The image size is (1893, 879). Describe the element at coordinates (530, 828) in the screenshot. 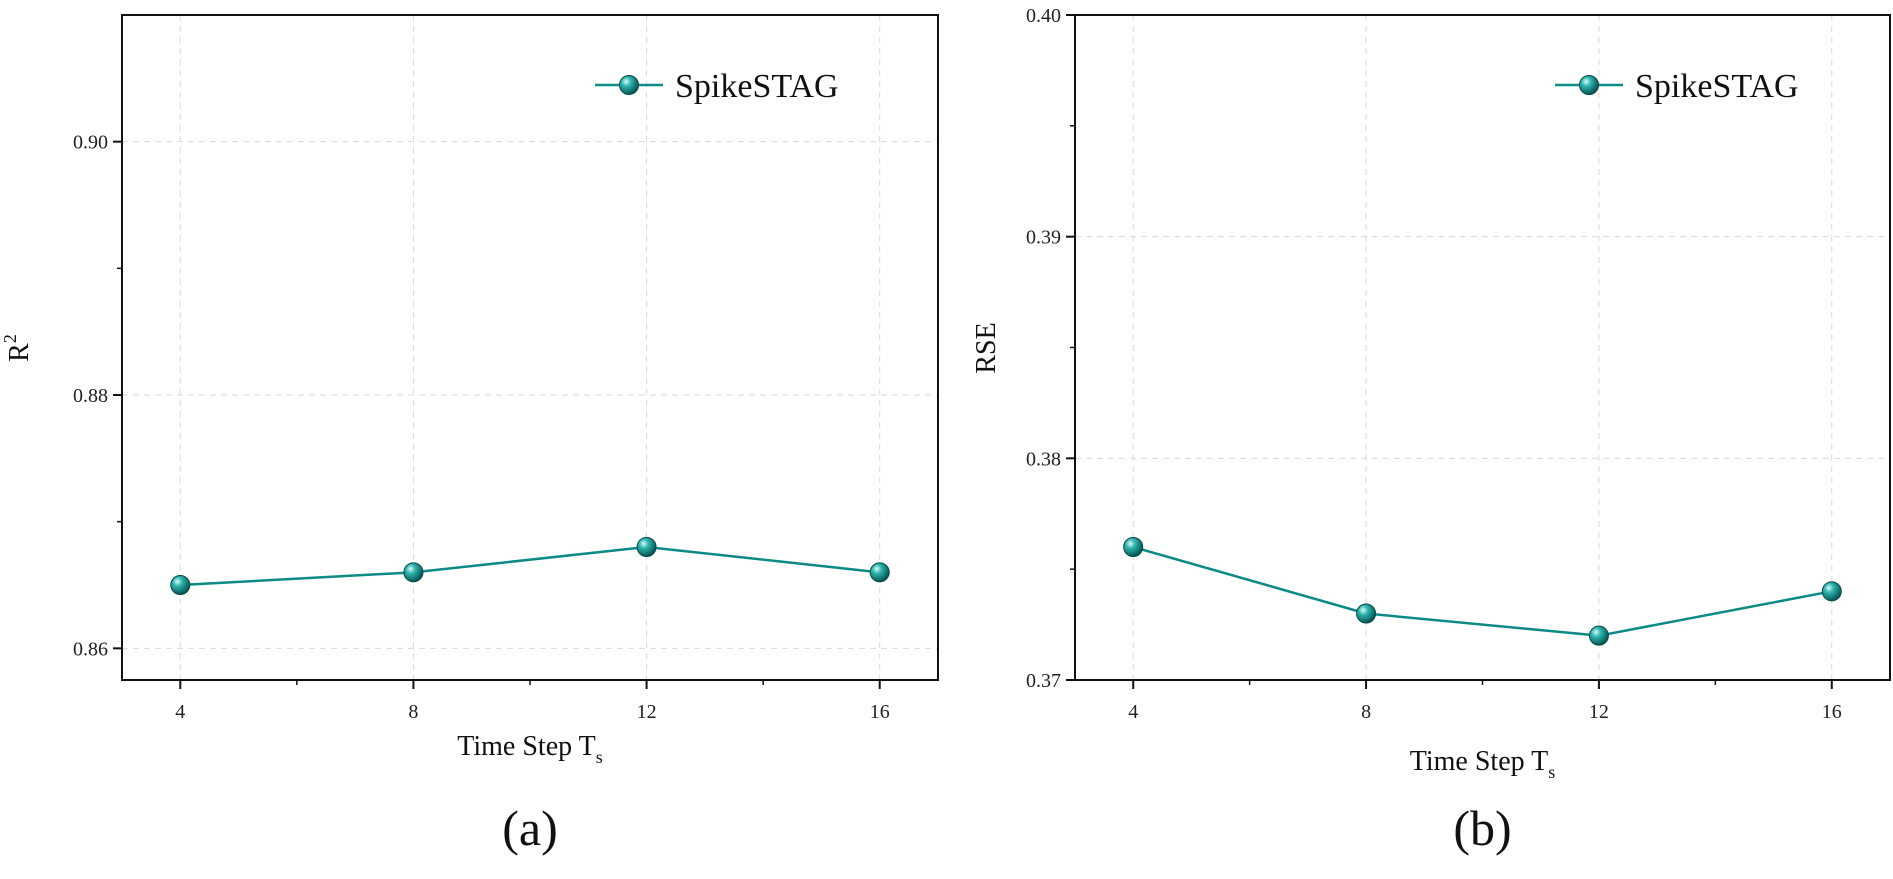

I see `panel-label: (a)` at that location.